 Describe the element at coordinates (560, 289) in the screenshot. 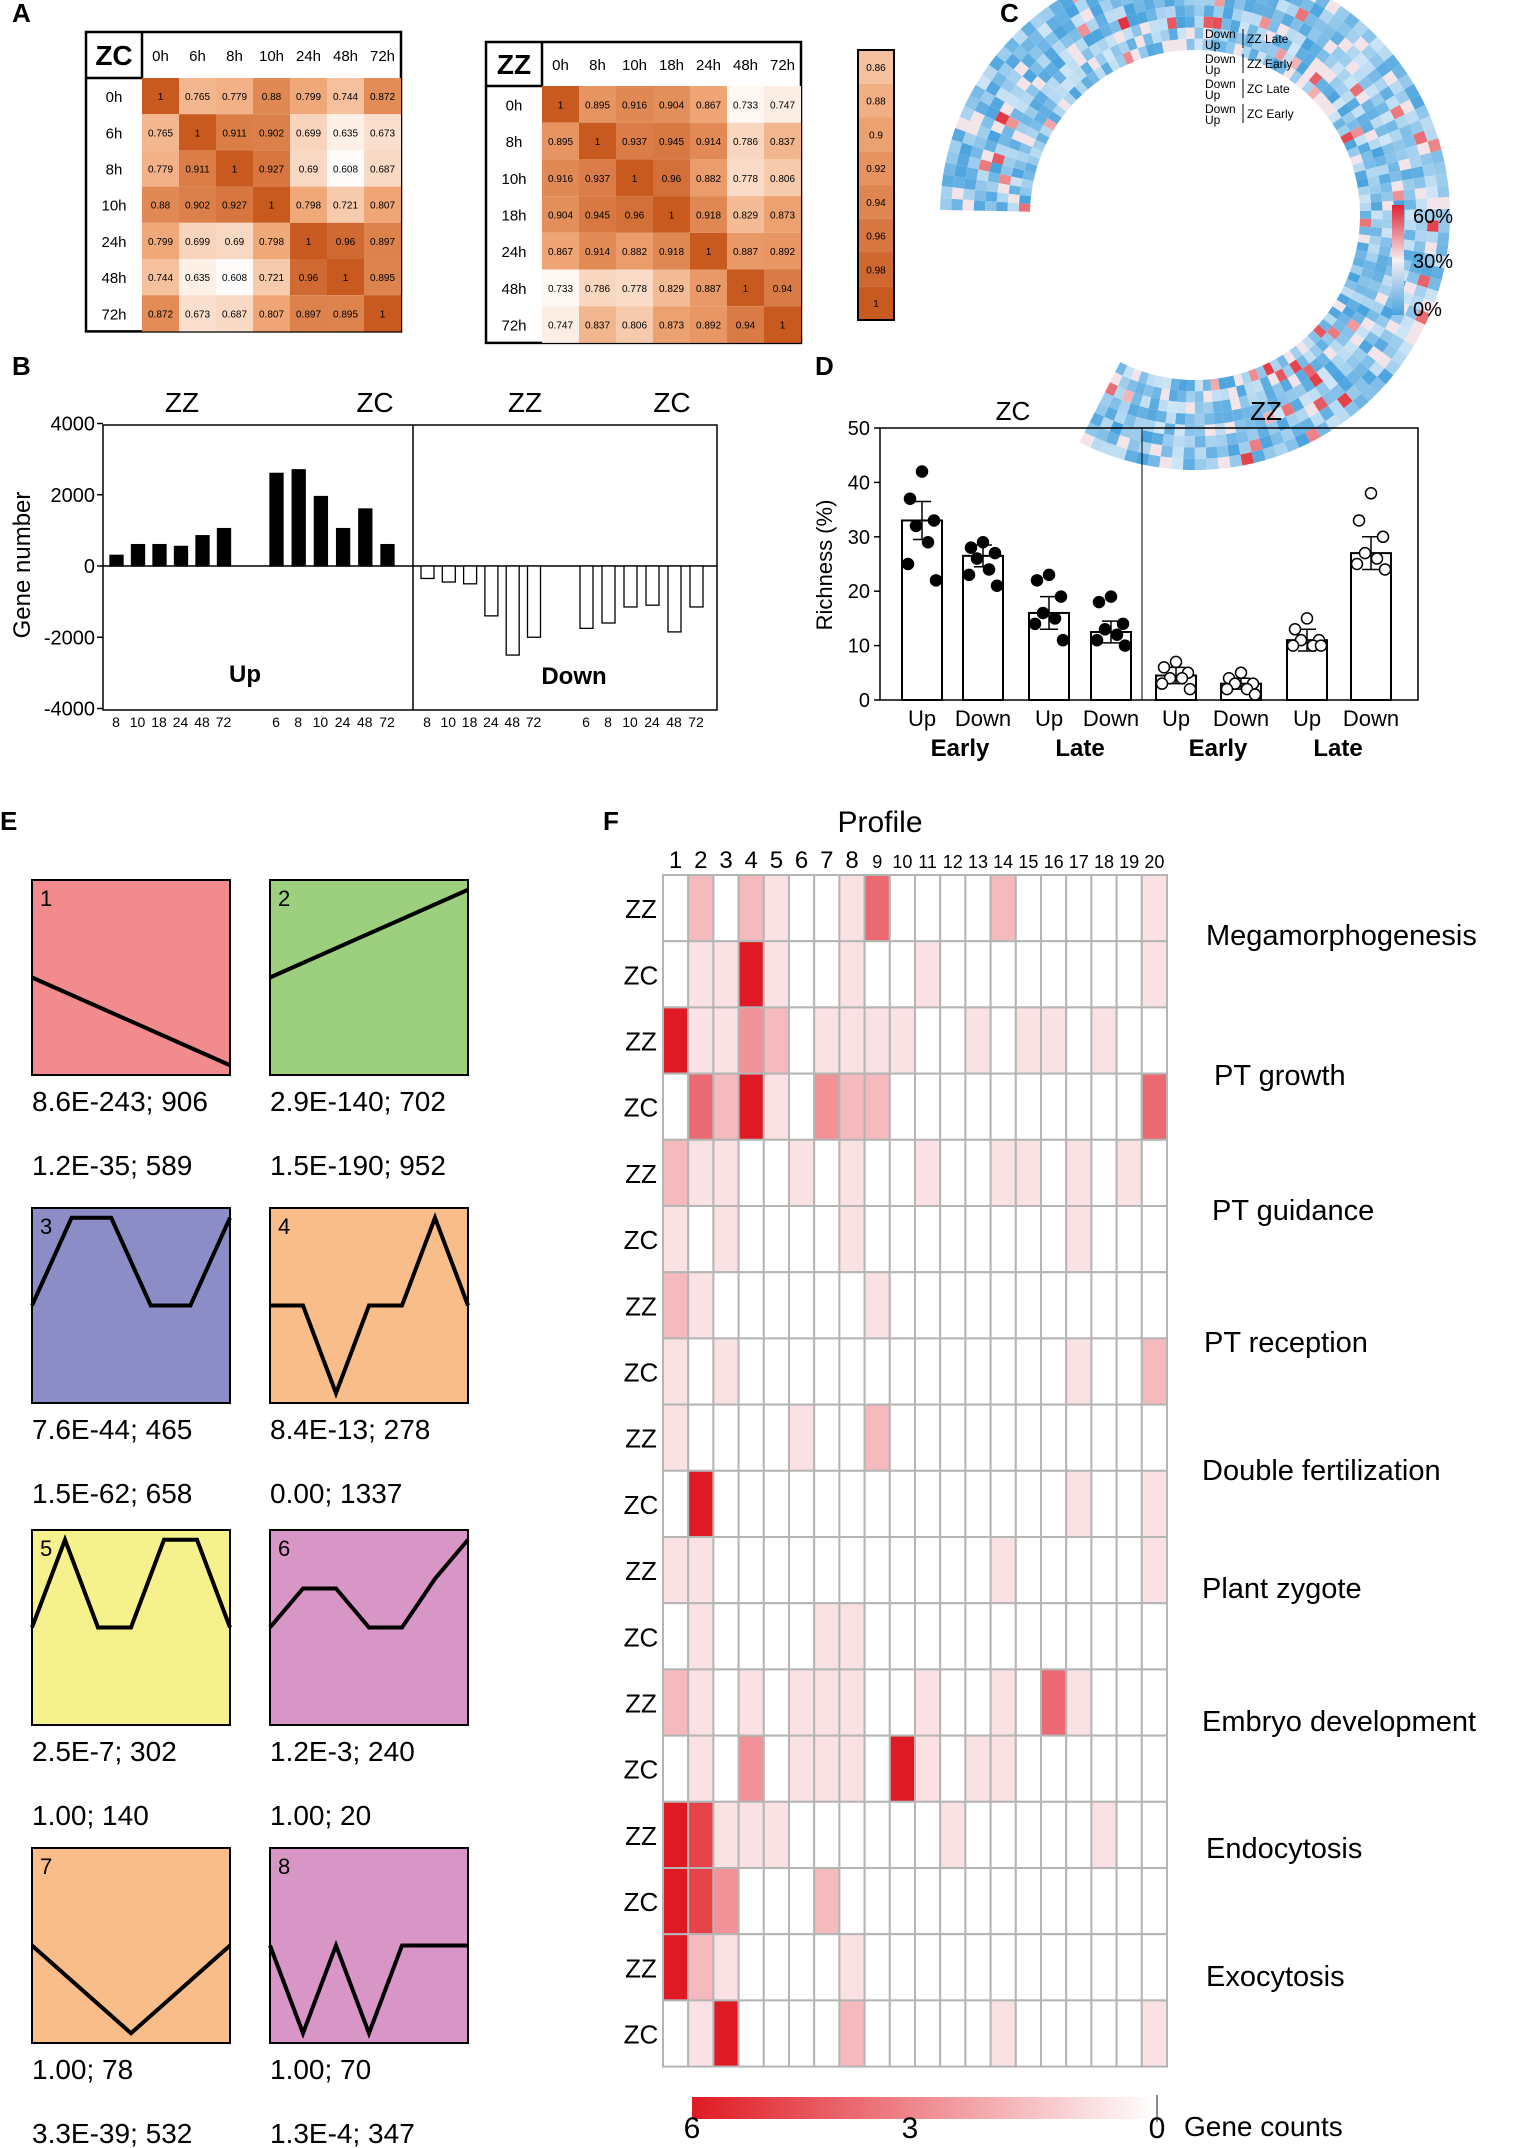

I see `zz-cell-value: 0.733` at that location.